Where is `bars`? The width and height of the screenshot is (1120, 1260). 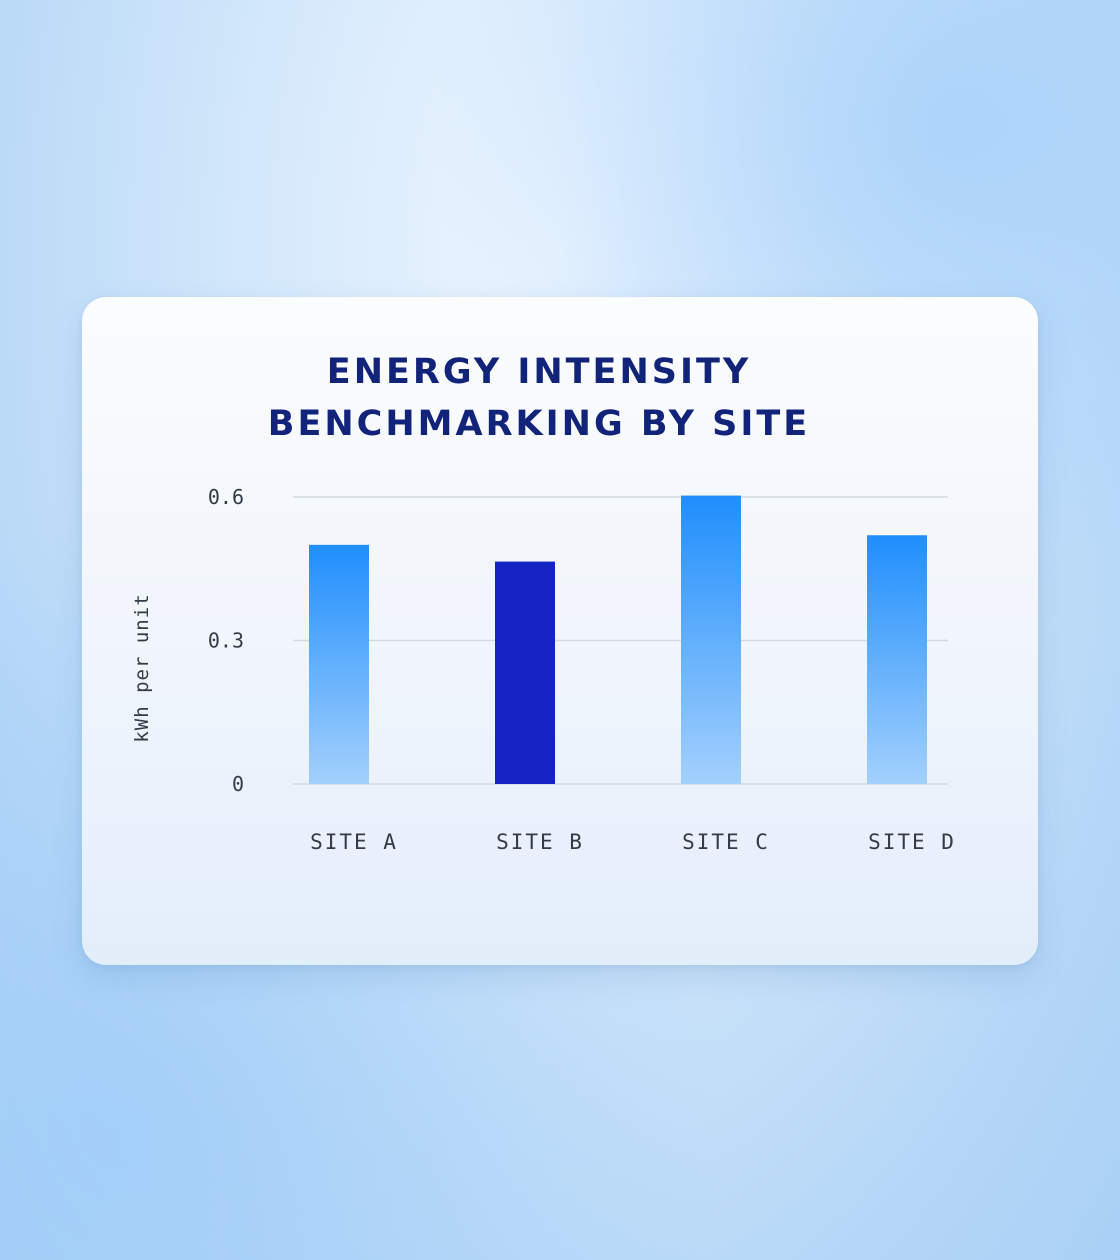
bars is located at coordinates (618, 639).